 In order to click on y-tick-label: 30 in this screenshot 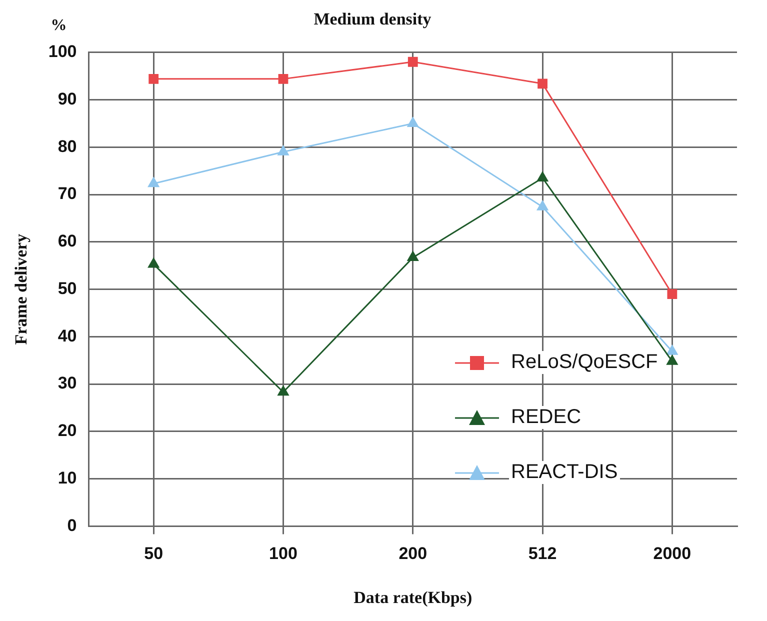, I will do `click(67, 383)`.